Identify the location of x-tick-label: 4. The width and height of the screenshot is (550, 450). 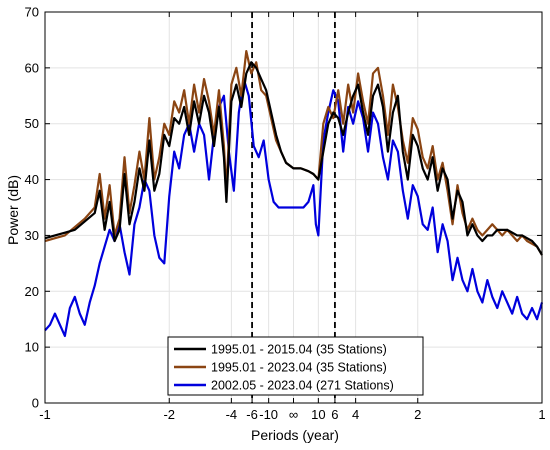
(355, 414).